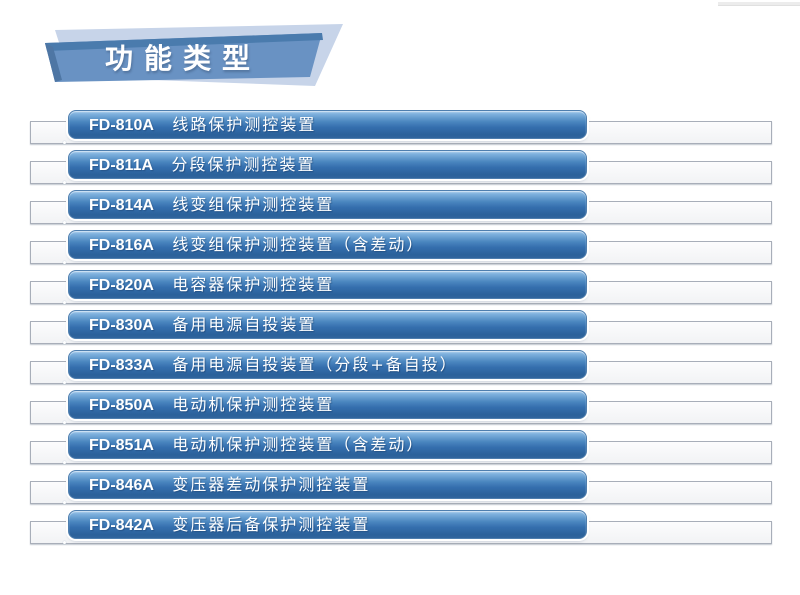  I want to click on device-bar: FD-814A 线变组保护测控装置, so click(325, 207).